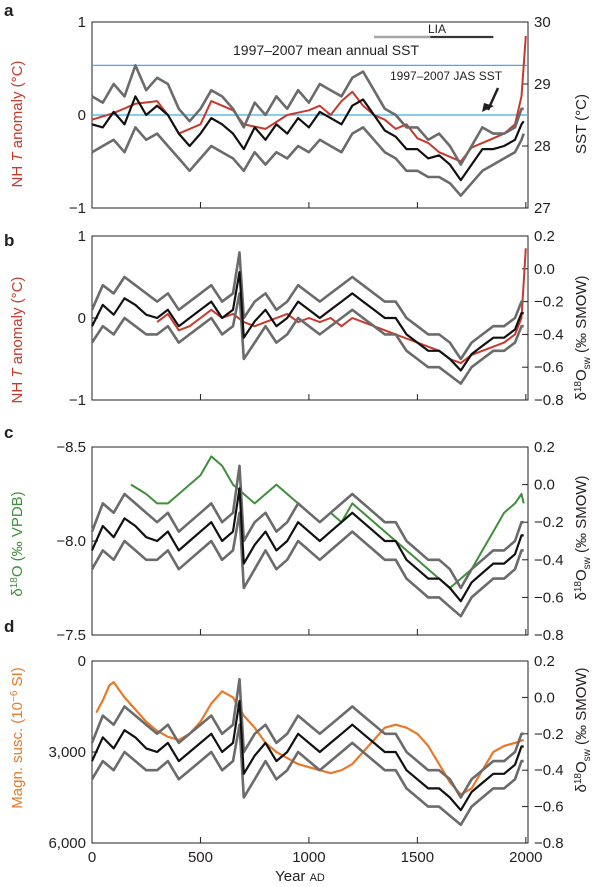  What do you see at coordinates (326, 50) in the screenshot?
I see `mean-annual-sst-label: 1997–2007 mean annual SST` at bounding box center [326, 50].